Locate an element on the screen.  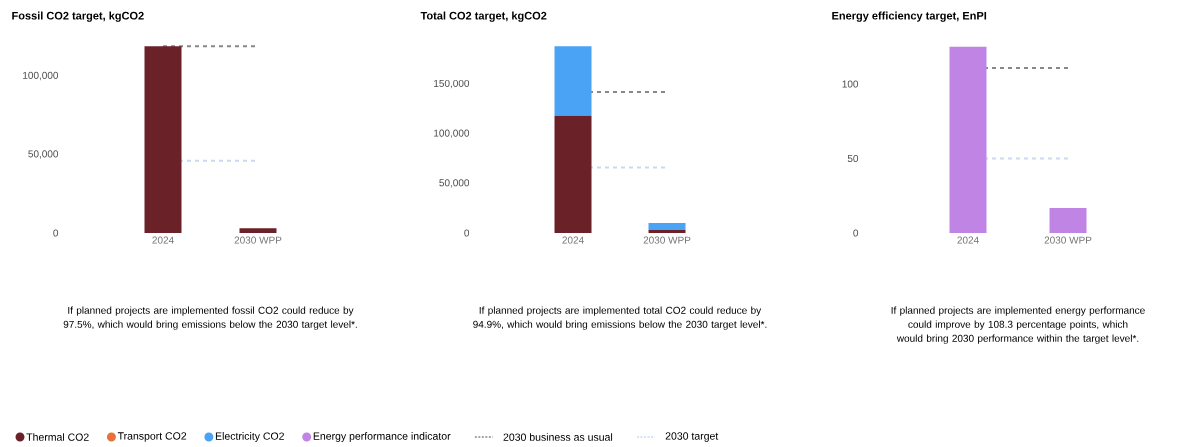
text: If planned projects are implemented fossil CO2 could reduce by 97.5%, which would bring emissions below the 2030 target level*. is located at coordinates (210, 318).